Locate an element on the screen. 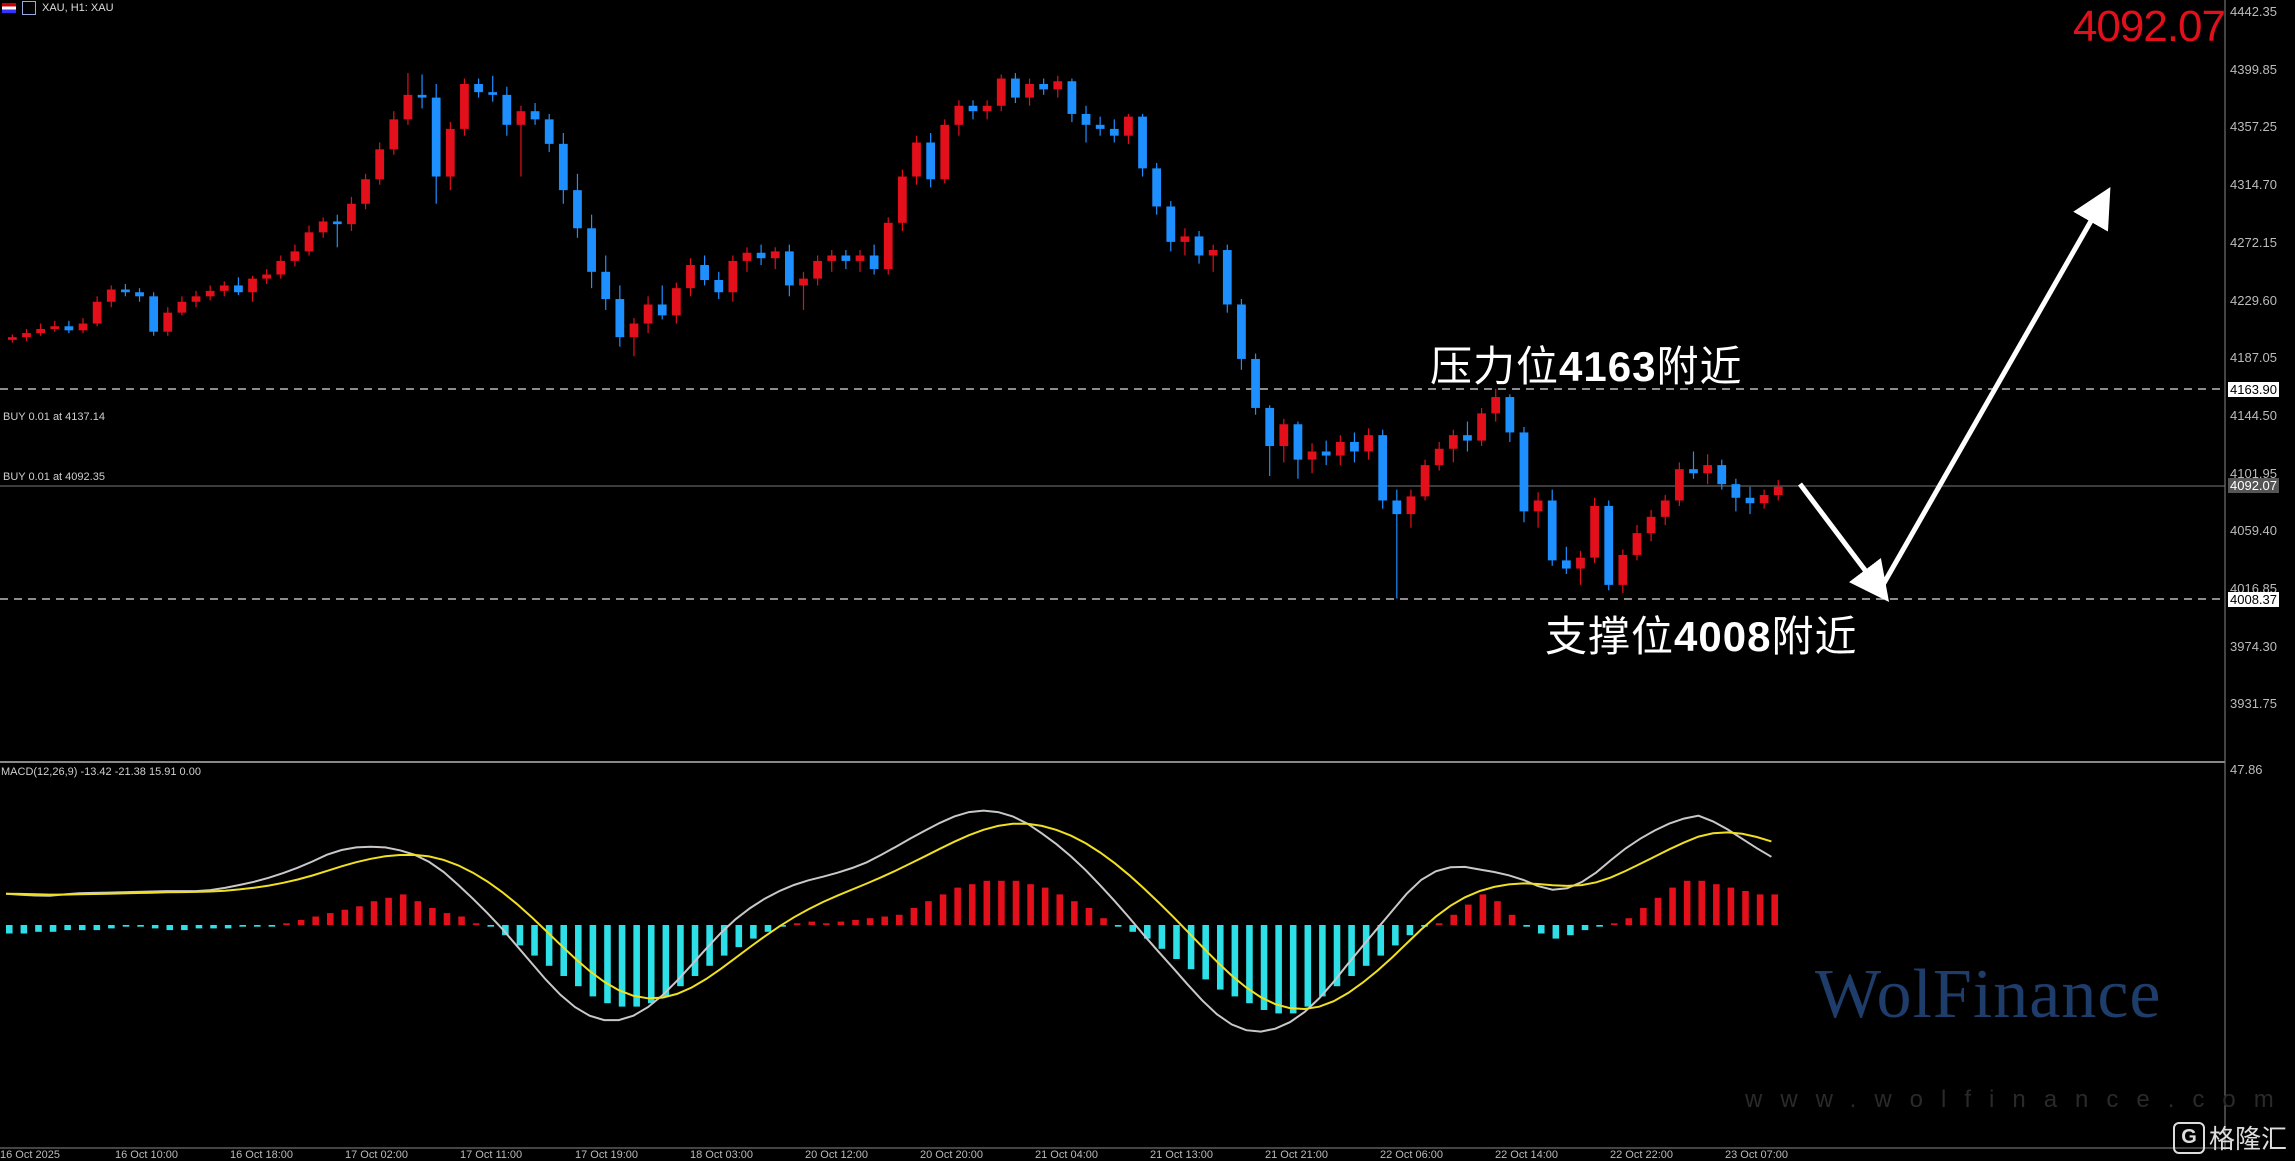 The height and width of the screenshot is (1161, 2295). resistance-annotation: 压力位4163附近 is located at coordinates (1586, 366).